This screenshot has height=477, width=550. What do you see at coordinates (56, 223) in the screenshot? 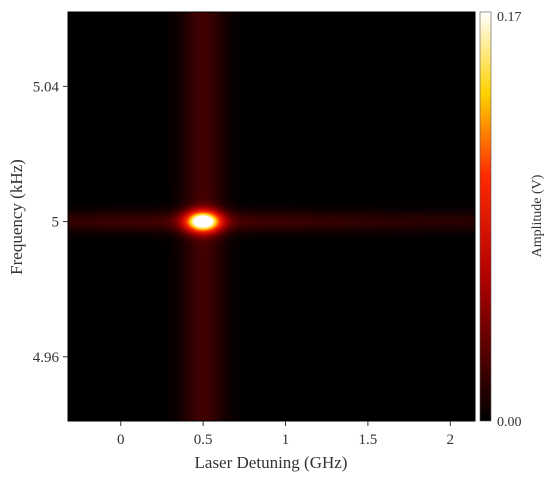
I see `y-tick-label: 5` at bounding box center [56, 223].